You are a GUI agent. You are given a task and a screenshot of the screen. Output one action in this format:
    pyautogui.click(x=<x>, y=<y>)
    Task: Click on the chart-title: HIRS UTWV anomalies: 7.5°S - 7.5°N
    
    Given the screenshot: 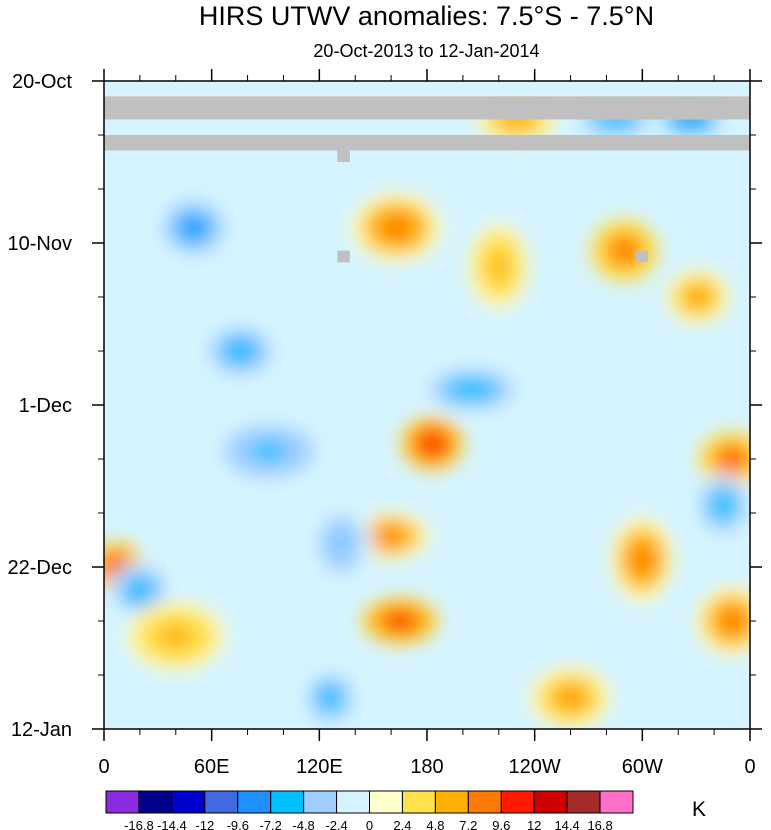 What is the action you would take?
    pyautogui.click(x=426, y=16)
    